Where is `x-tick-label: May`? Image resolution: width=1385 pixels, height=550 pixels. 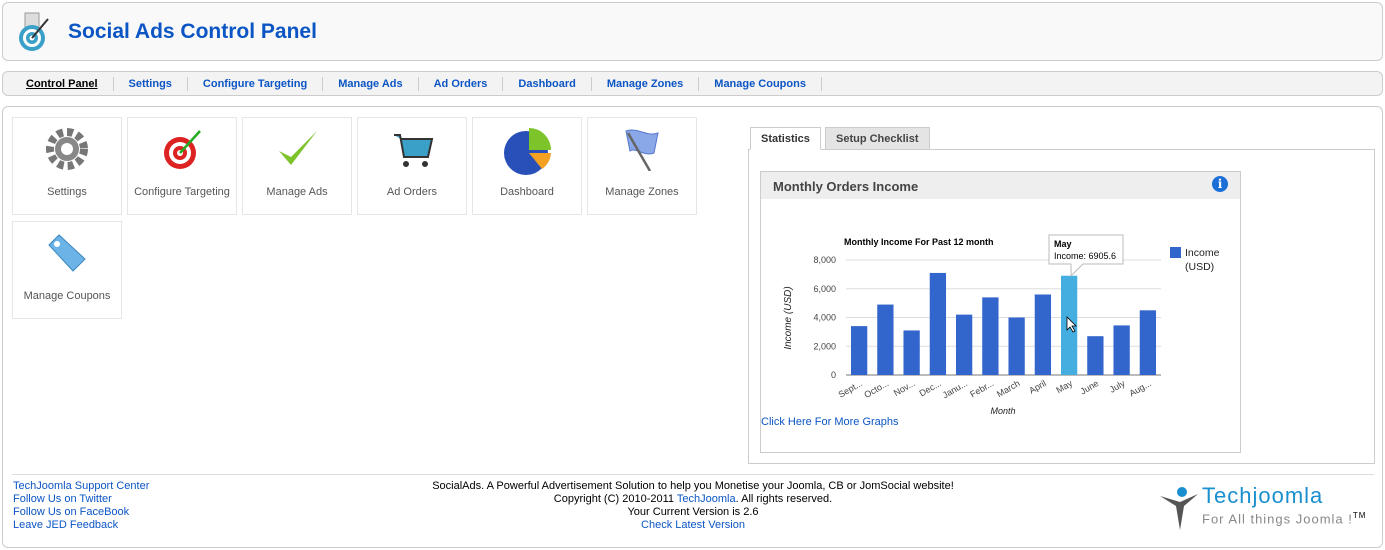 x-tick-label: May is located at coordinates (1064, 386).